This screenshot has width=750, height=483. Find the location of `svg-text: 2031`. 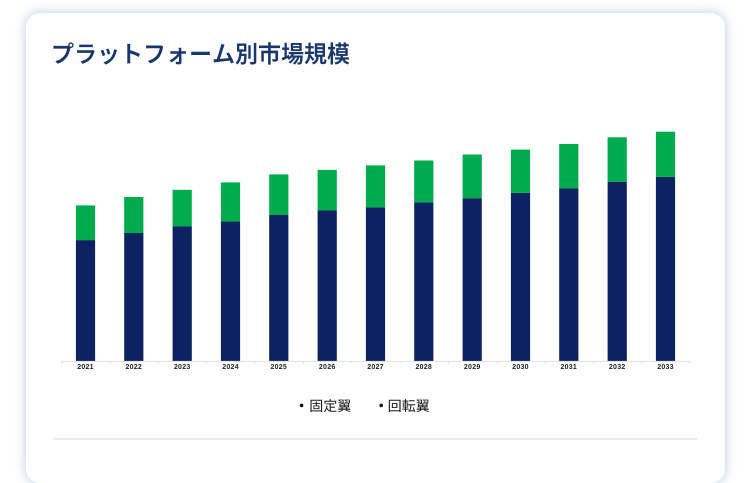

svg-text: 2031 is located at coordinates (569, 367).